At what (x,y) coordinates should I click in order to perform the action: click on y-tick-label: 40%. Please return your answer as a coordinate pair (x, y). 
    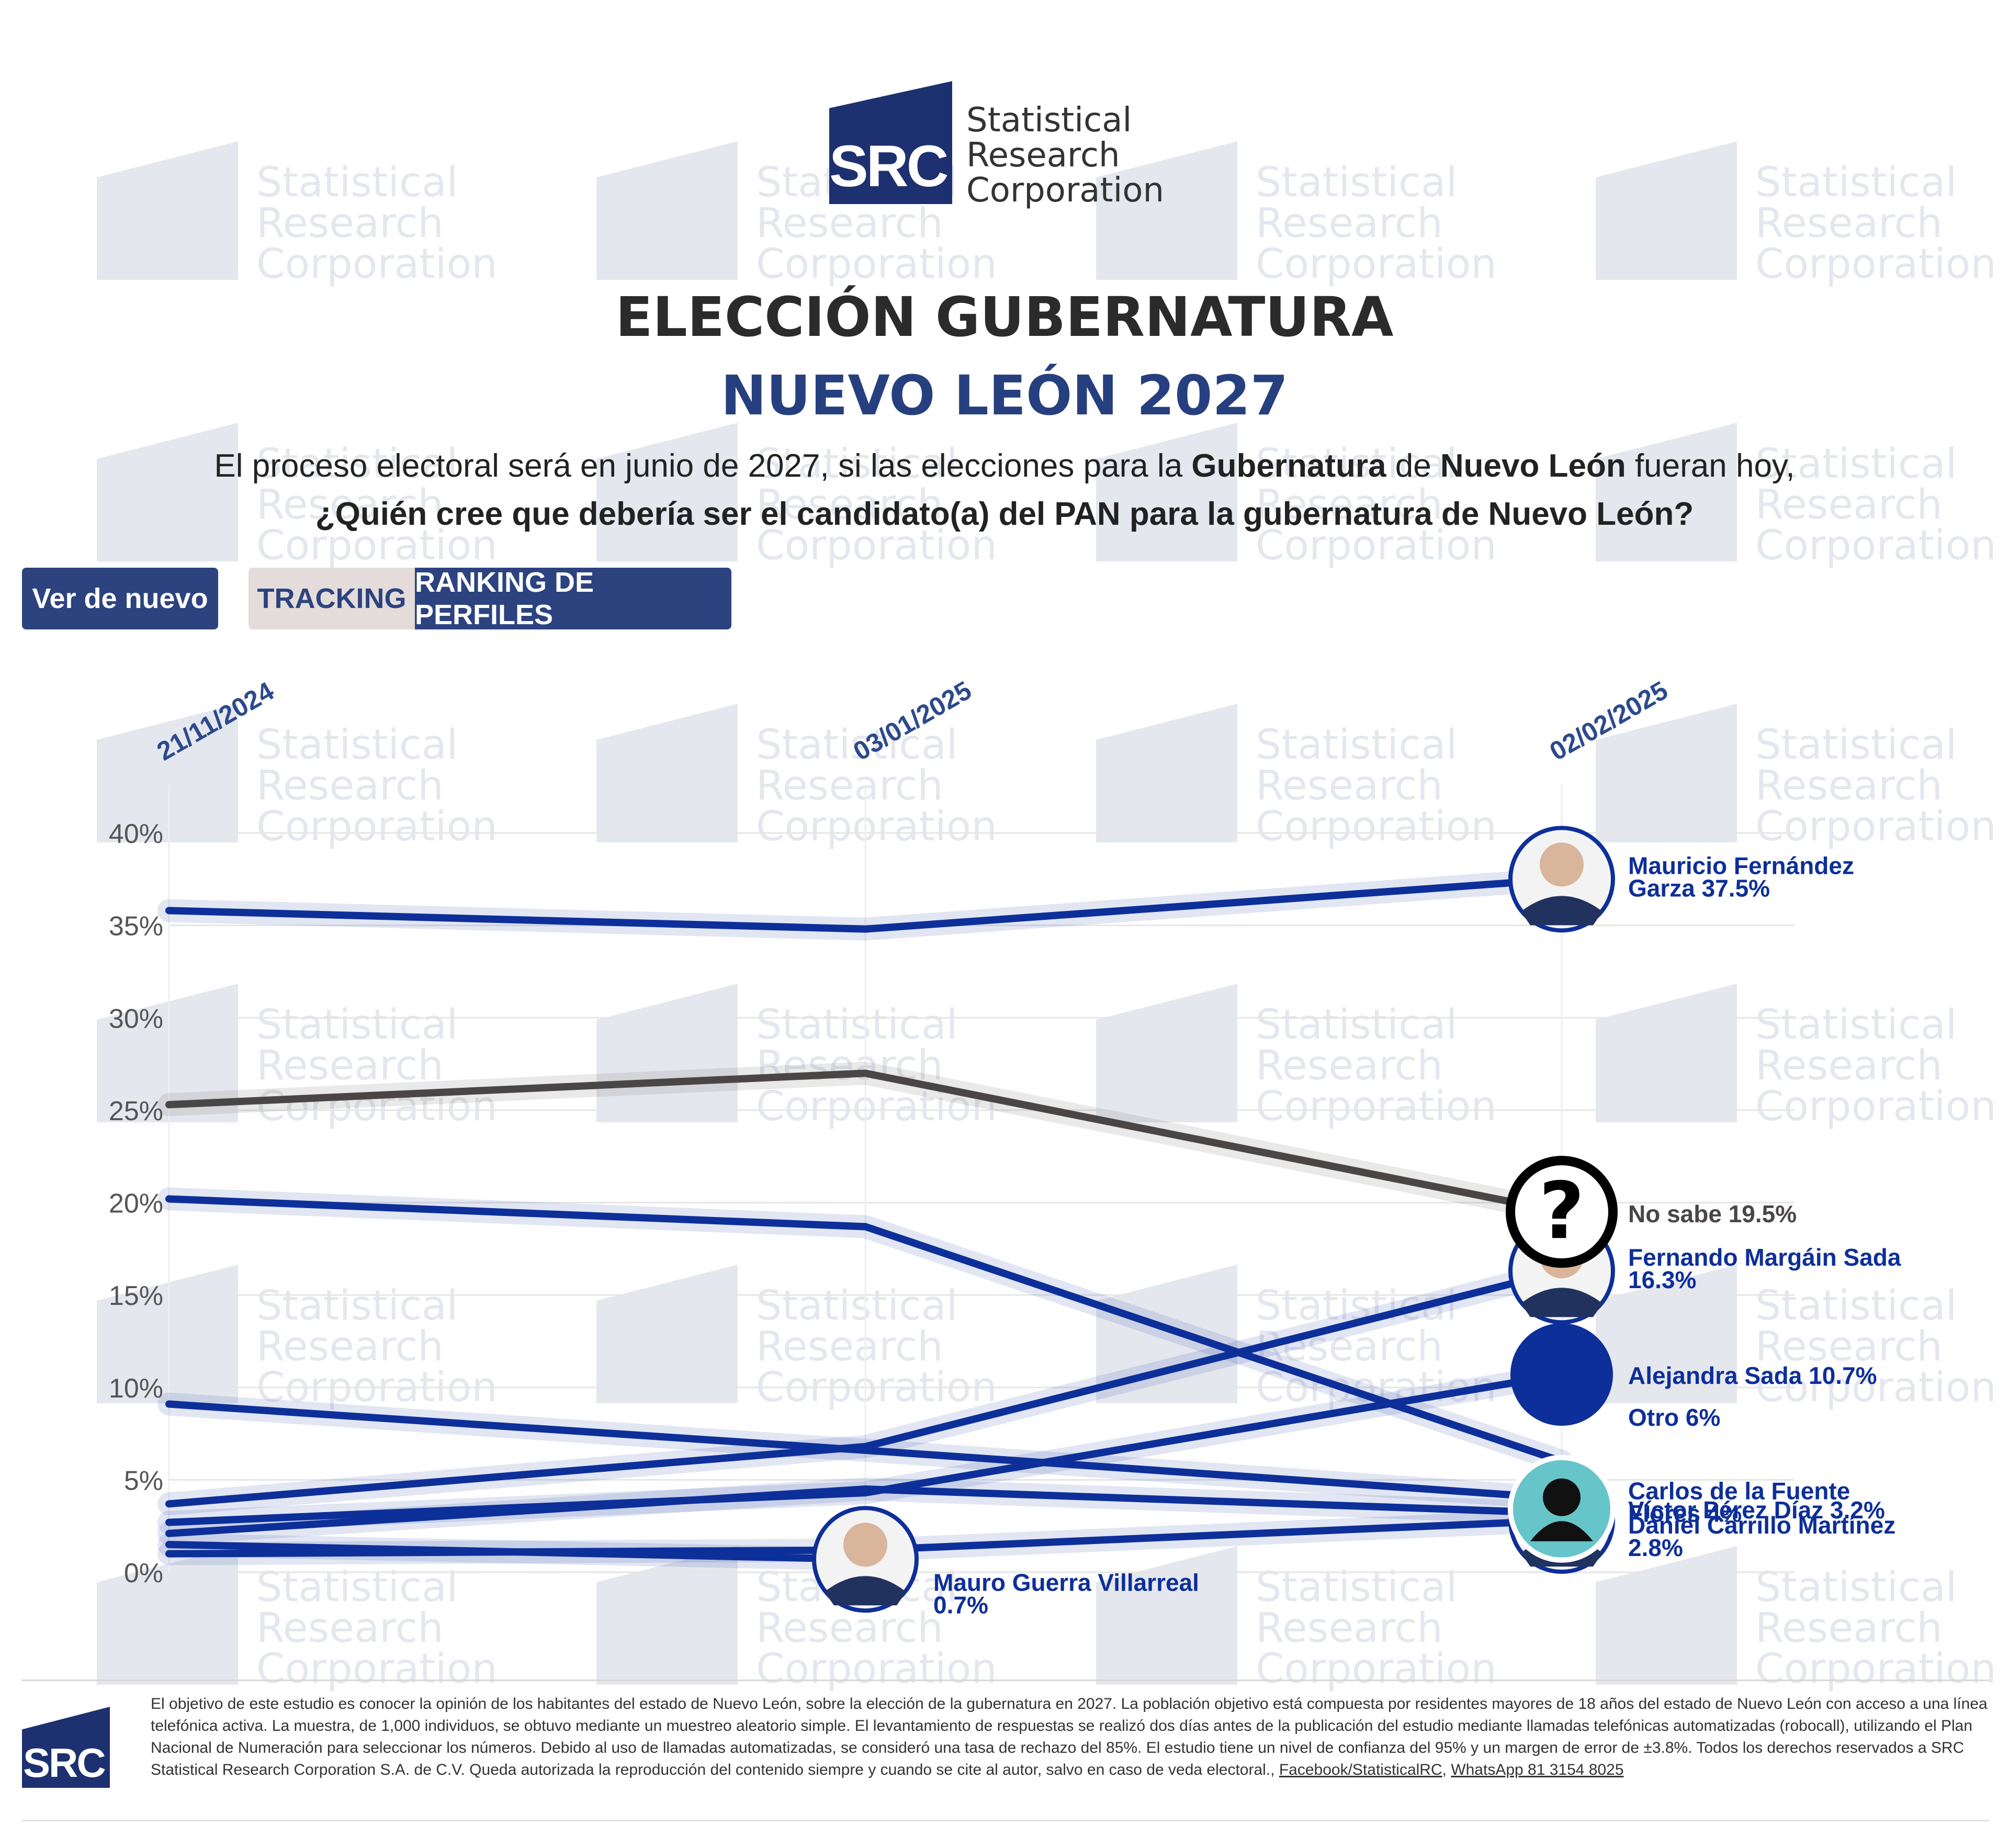
    Looking at the image, I should click on (136, 834).